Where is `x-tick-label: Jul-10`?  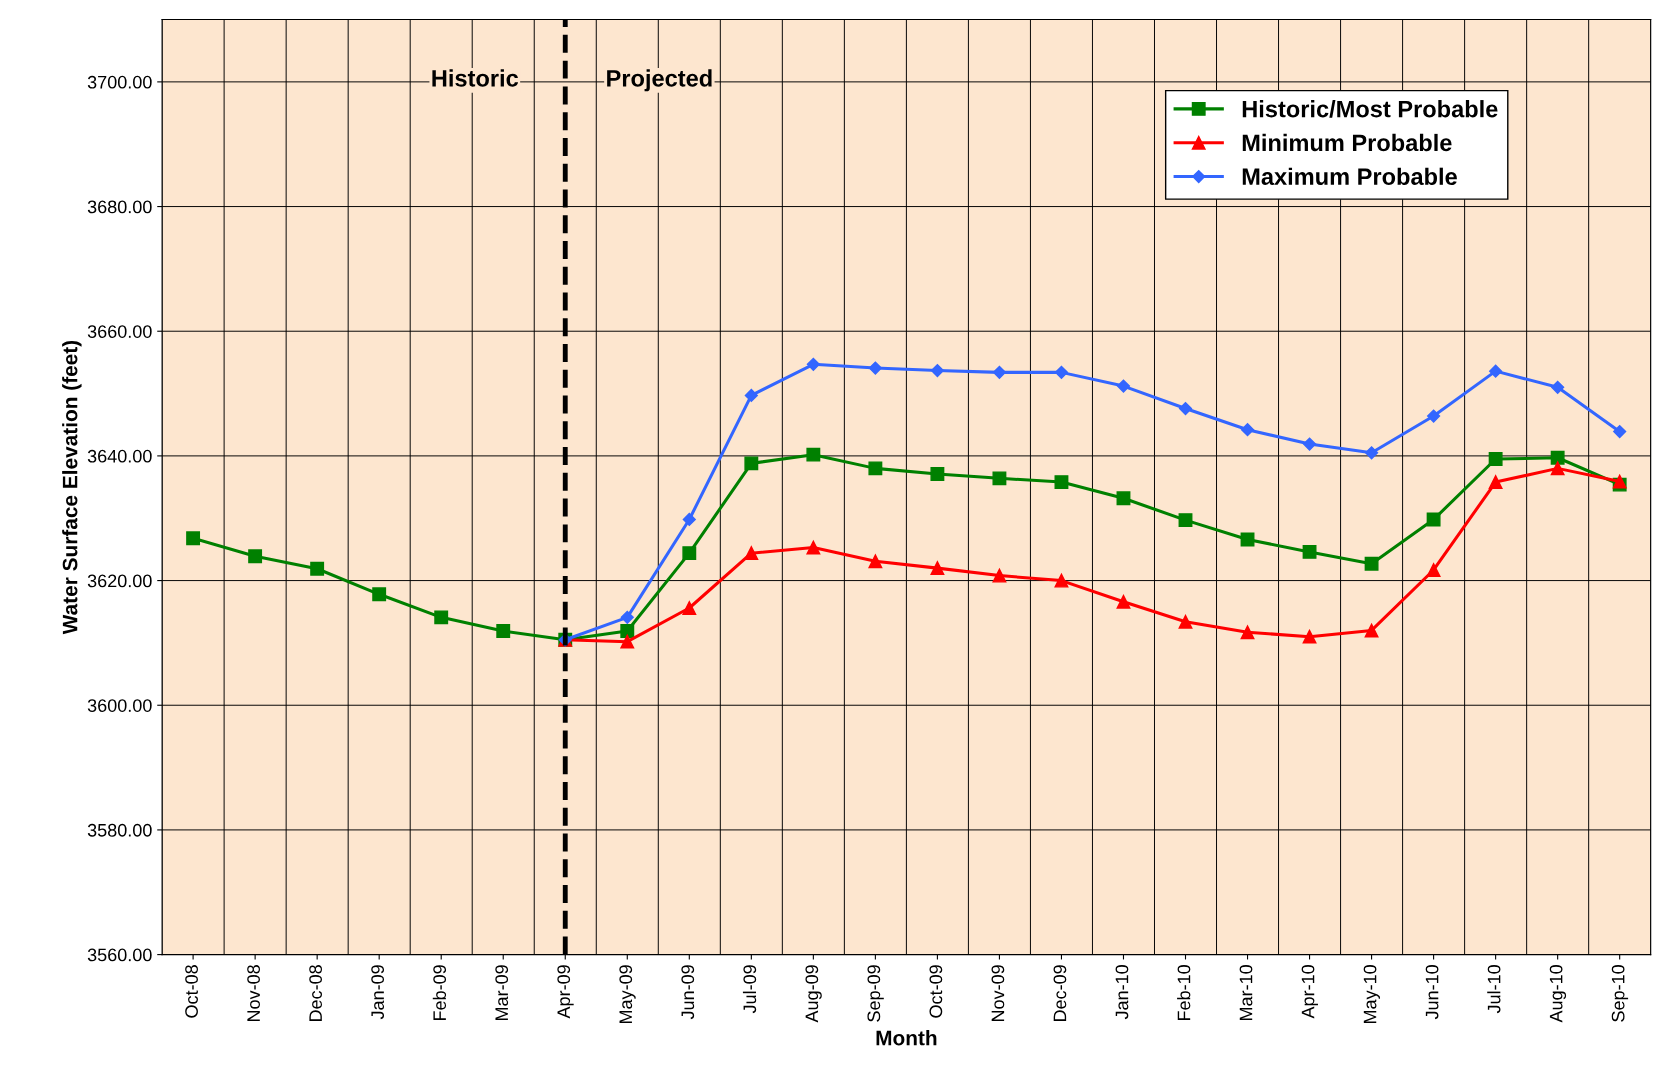 x-tick-label: Jul-10 is located at coordinates (1494, 989).